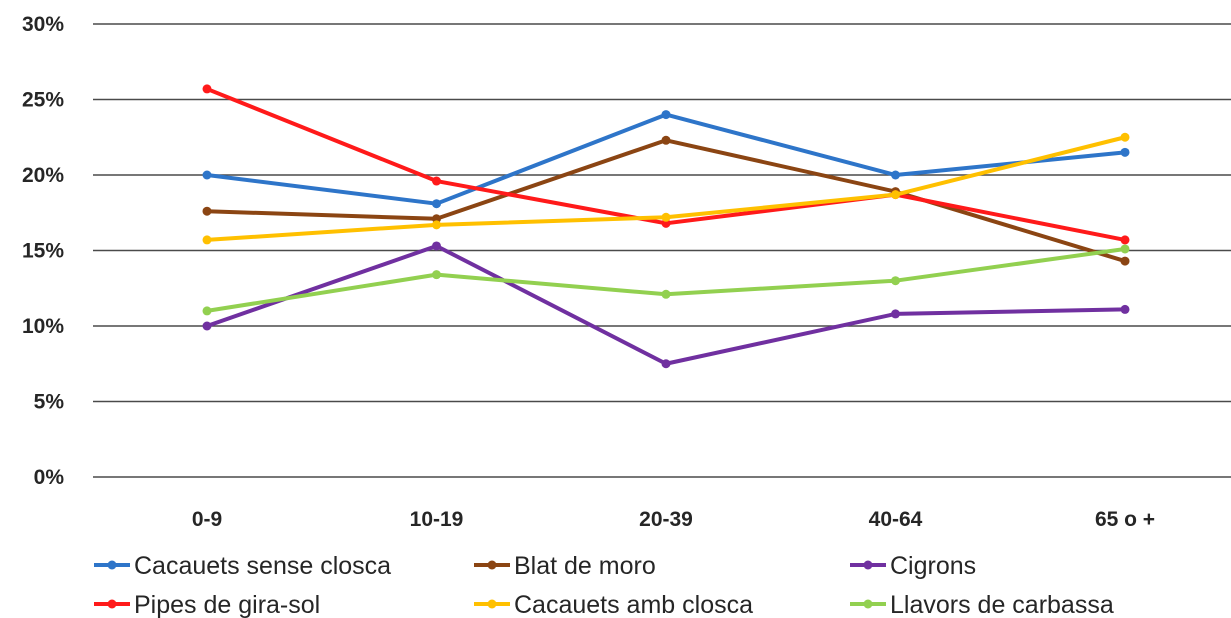 Image resolution: width=1231 pixels, height=618 pixels. What do you see at coordinates (933, 566) in the screenshot?
I see `legend-label: Cigrons` at bounding box center [933, 566].